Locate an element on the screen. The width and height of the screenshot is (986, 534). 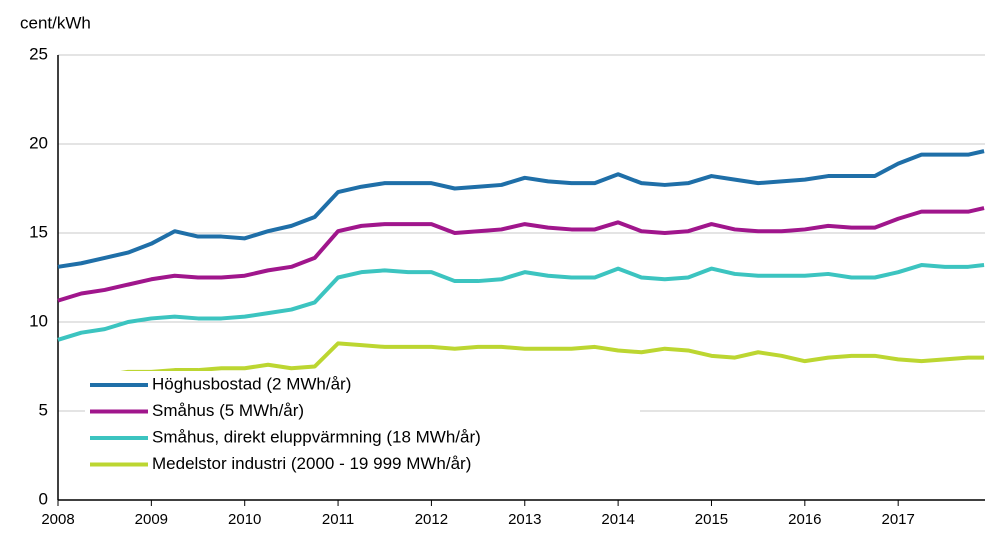
legend-box is located at coordinates (362, 432).